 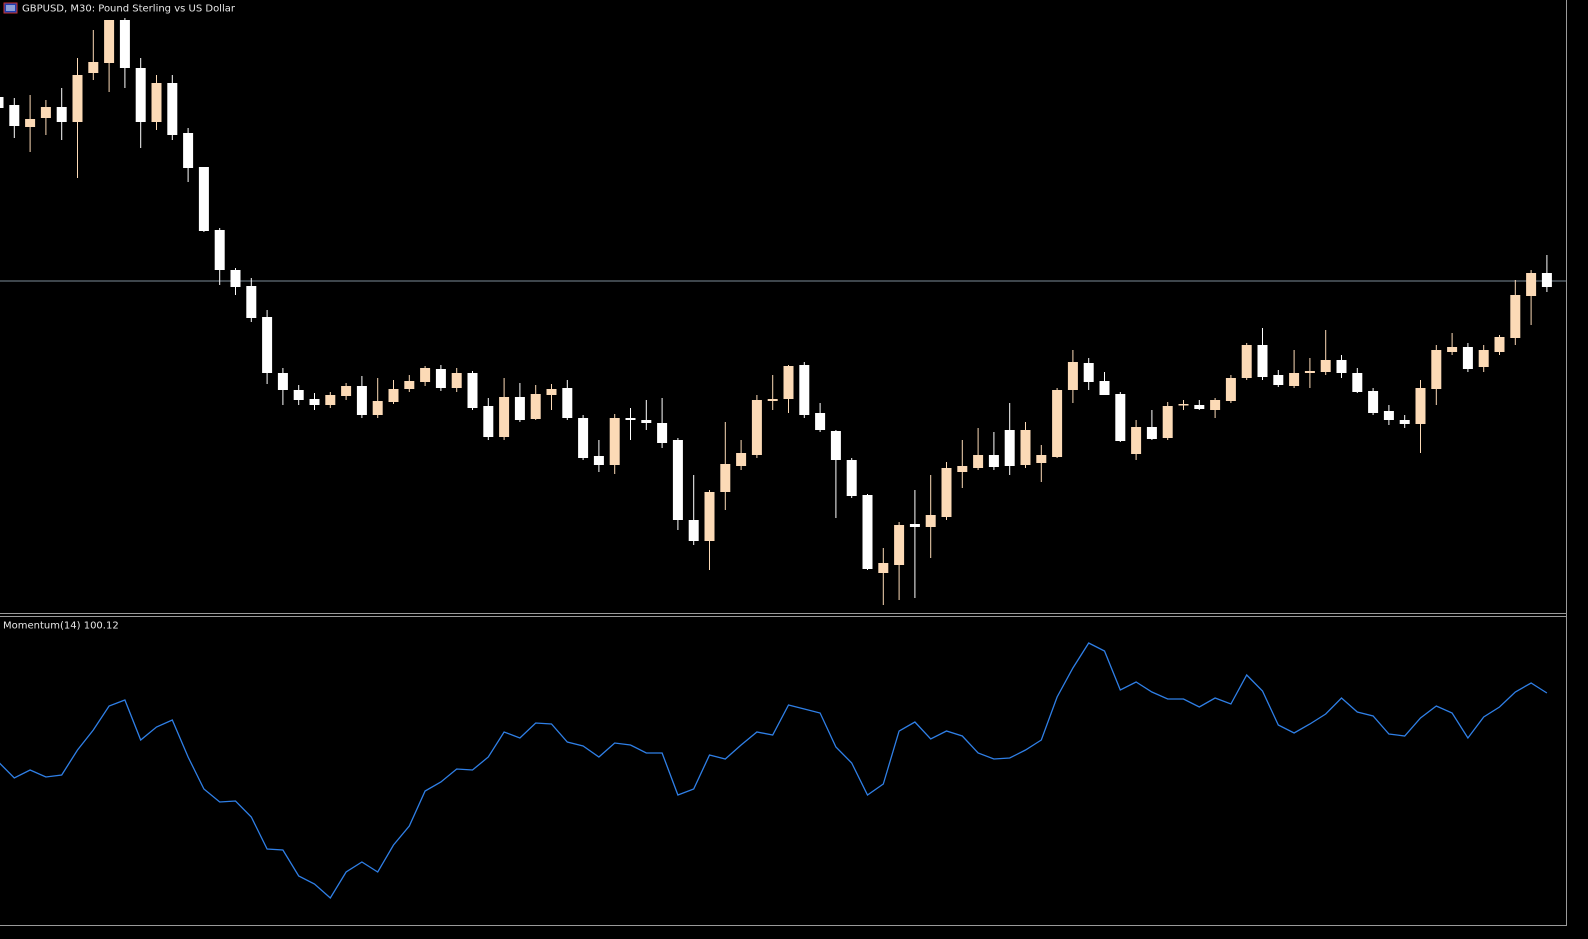 I want to click on chart-title: GBPUSD, M30: Pound Sterling vs US Dollar, so click(x=129, y=9).